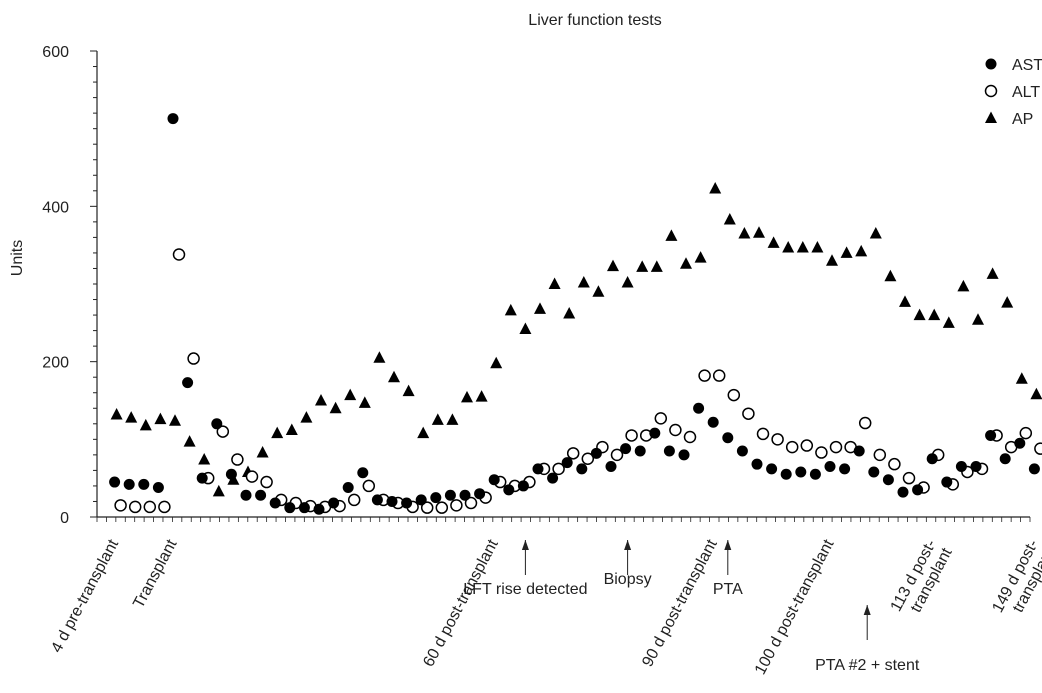 The width and height of the screenshot is (1042, 693). What do you see at coordinates (991, 64) in the screenshot?
I see `legend-marker-ast` at bounding box center [991, 64].